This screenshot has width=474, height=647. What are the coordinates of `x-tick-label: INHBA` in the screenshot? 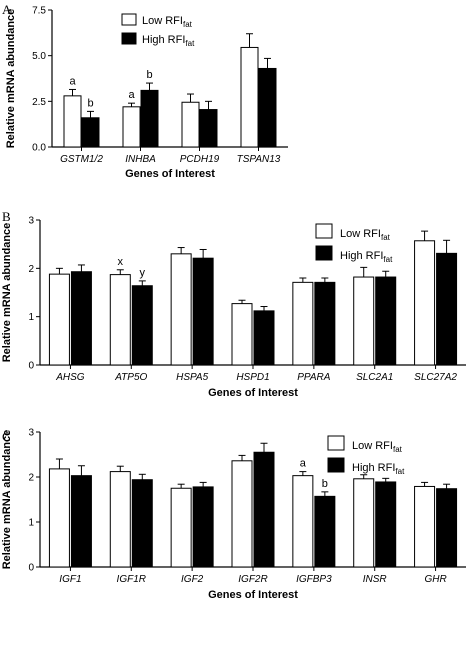 It's located at (140, 159).